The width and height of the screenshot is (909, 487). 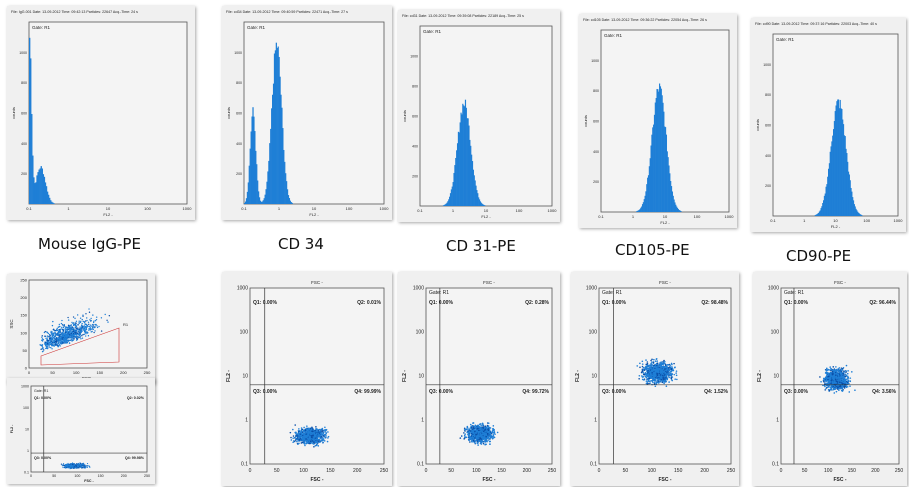 I want to click on x-tick-label: 100, so click(x=476, y=471).